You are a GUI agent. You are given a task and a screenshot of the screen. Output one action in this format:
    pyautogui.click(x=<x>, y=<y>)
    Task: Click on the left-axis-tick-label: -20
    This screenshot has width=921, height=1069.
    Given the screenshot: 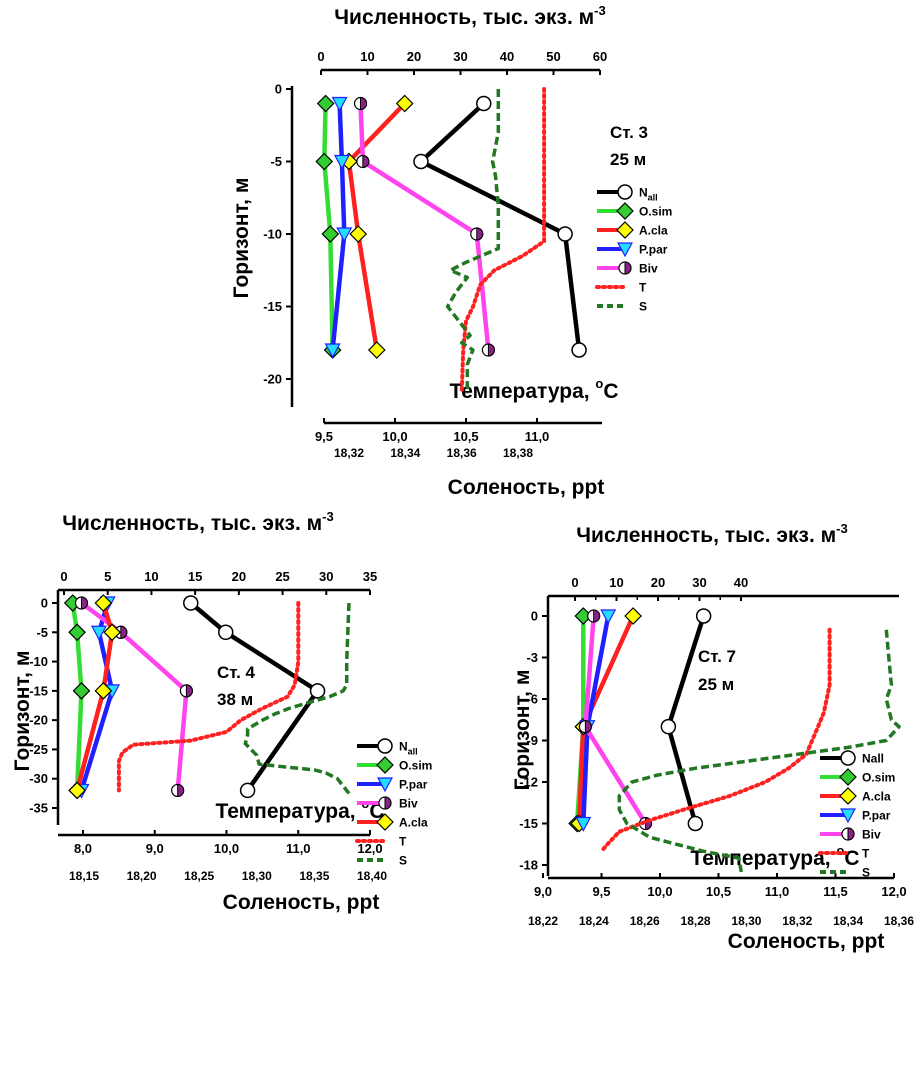 What is the action you would take?
    pyautogui.click(x=272, y=379)
    